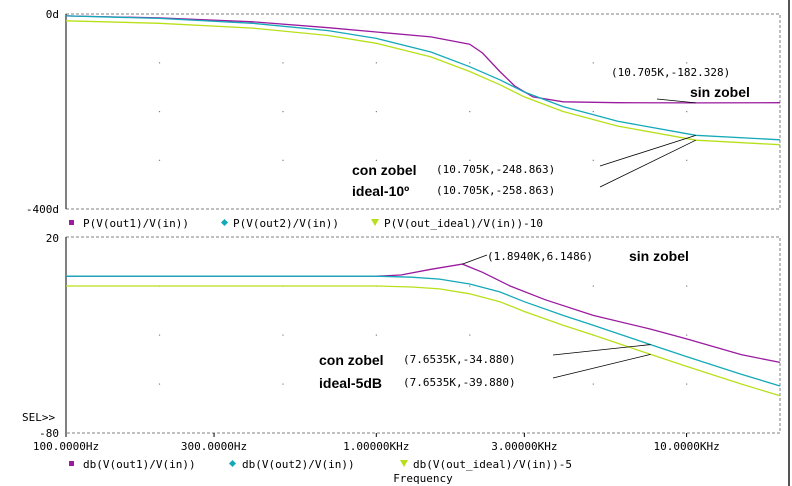 Image resolution: width=792 pixels, height=486 pixels. What do you see at coordinates (214, 446) in the screenshot?
I see `x-tick-label: 300.0000Hz` at bounding box center [214, 446].